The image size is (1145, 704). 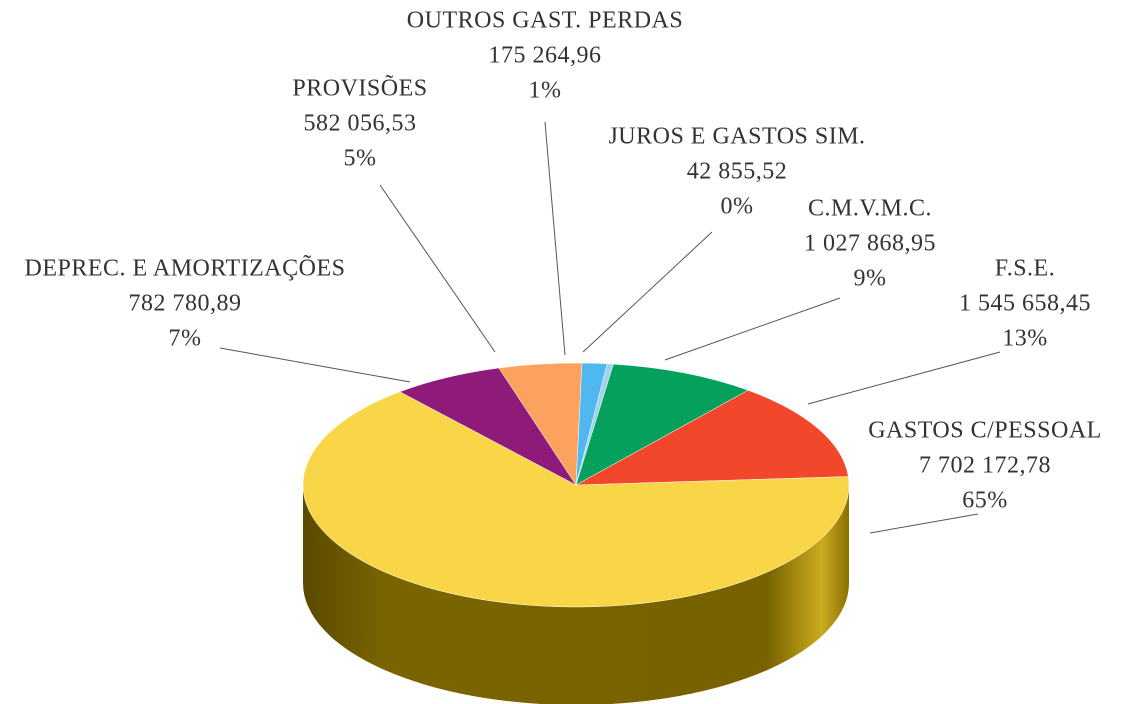 What do you see at coordinates (360, 124) in the screenshot?
I see `value-label: 582 056,53` at bounding box center [360, 124].